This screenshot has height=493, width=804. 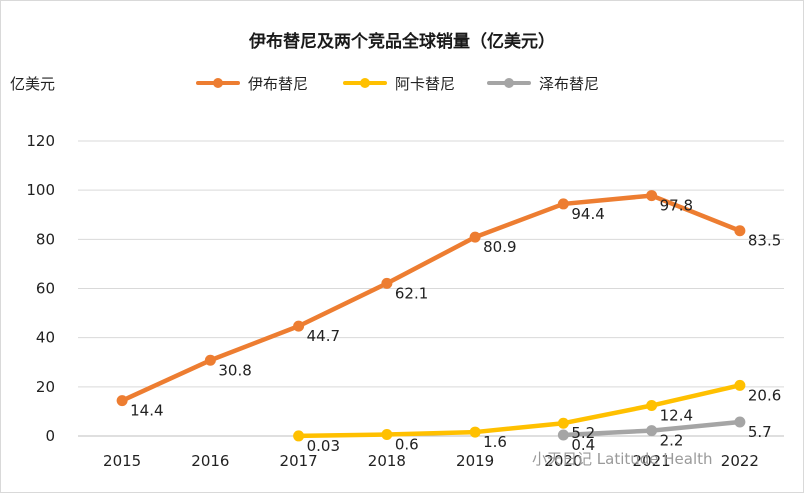 What do you see at coordinates (234, 370) in the screenshot?
I see `data-label: 30.8` at bounding box center [234, 370].